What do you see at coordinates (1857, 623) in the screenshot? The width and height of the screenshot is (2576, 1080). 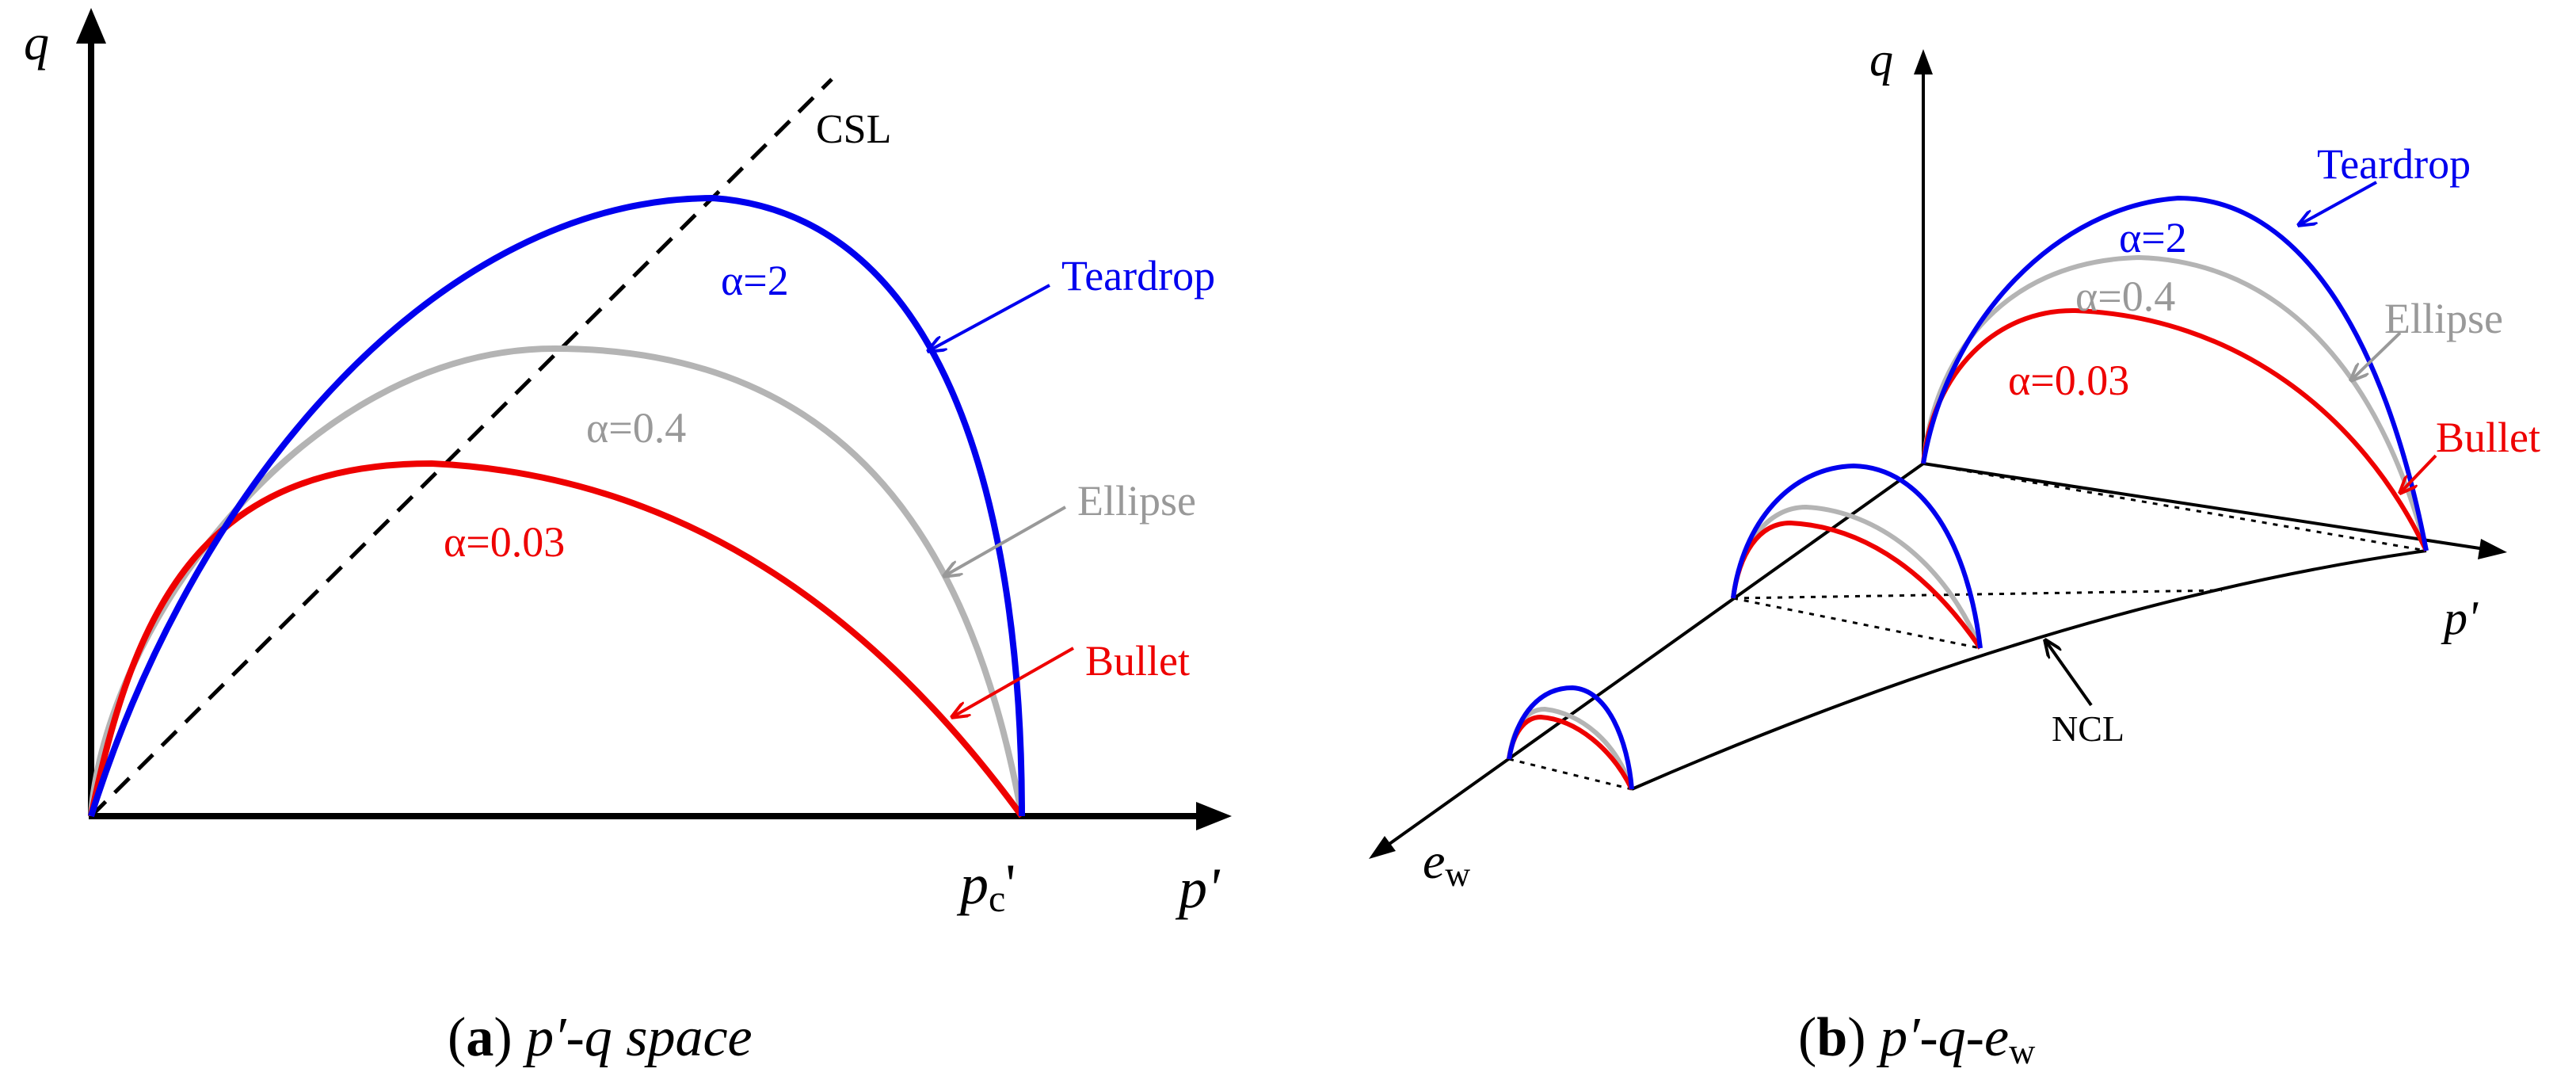 I see `connector-medium-base` at bounding box center [1857, 623].